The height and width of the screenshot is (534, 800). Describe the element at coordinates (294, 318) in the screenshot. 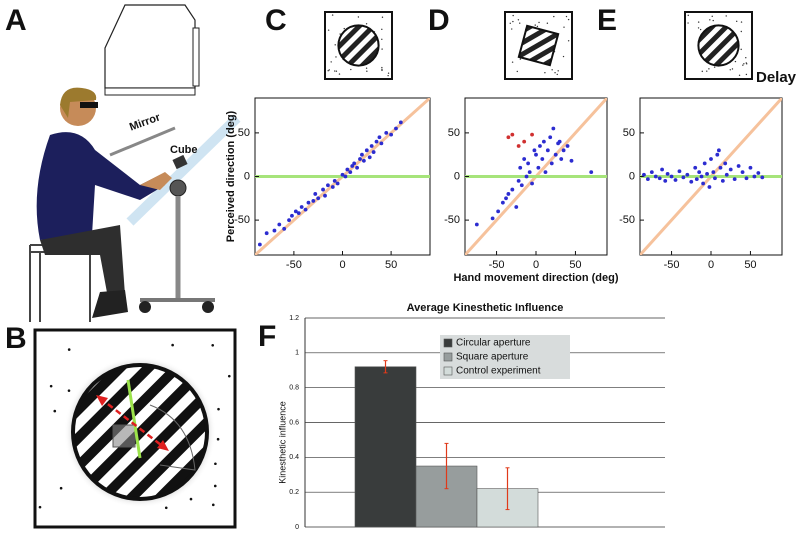

I see `y-tick-label: 1.2` at that location.